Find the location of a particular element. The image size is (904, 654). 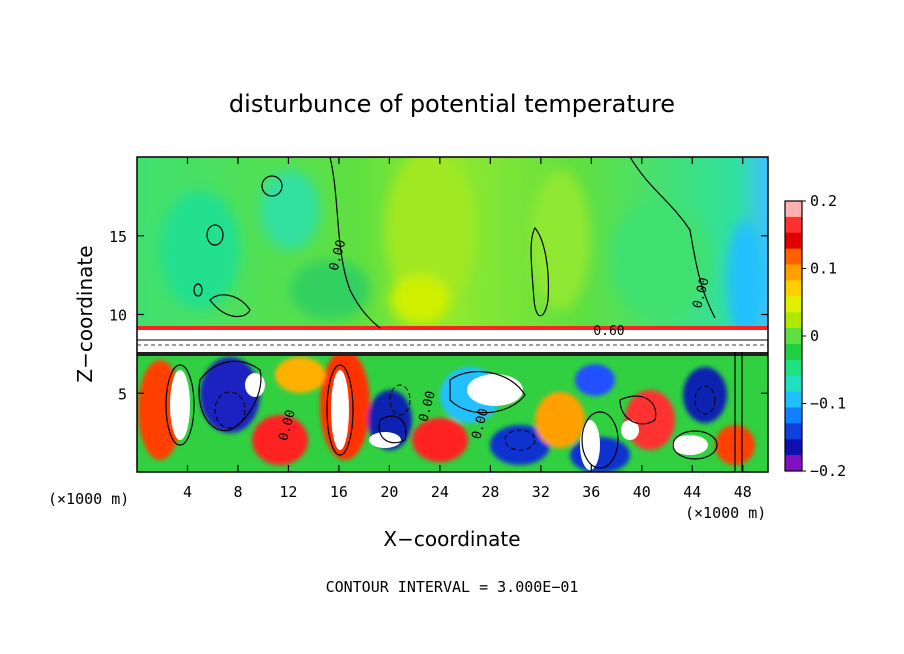

x-axis-unit-right: (×1000 m) is located at coordinates (725, 513).